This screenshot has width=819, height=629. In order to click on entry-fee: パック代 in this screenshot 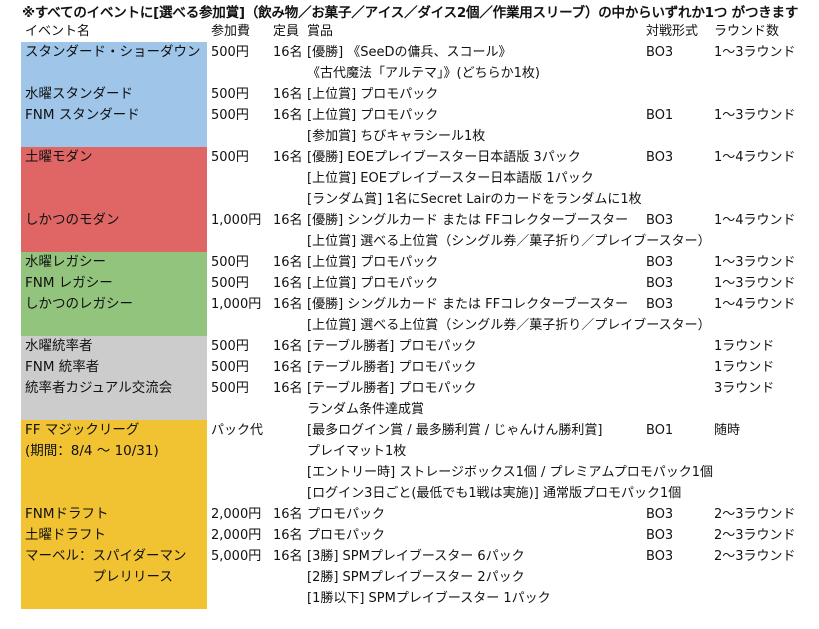, I will do `click(237, 430)`.